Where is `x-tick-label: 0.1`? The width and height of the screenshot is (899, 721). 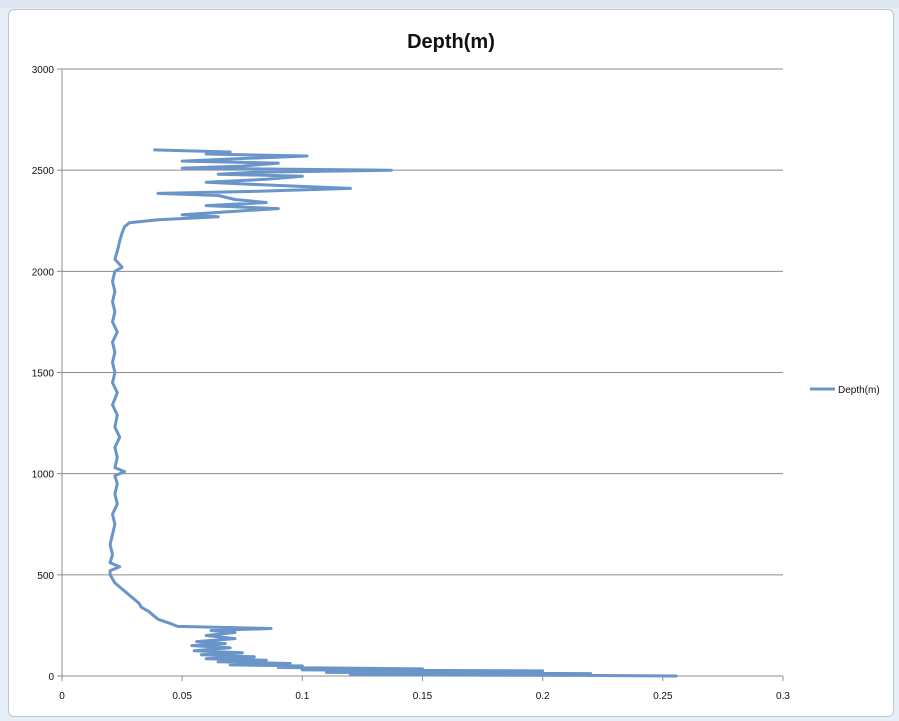
x-tick-label: 0.1 is located at coordinates (302, 696).